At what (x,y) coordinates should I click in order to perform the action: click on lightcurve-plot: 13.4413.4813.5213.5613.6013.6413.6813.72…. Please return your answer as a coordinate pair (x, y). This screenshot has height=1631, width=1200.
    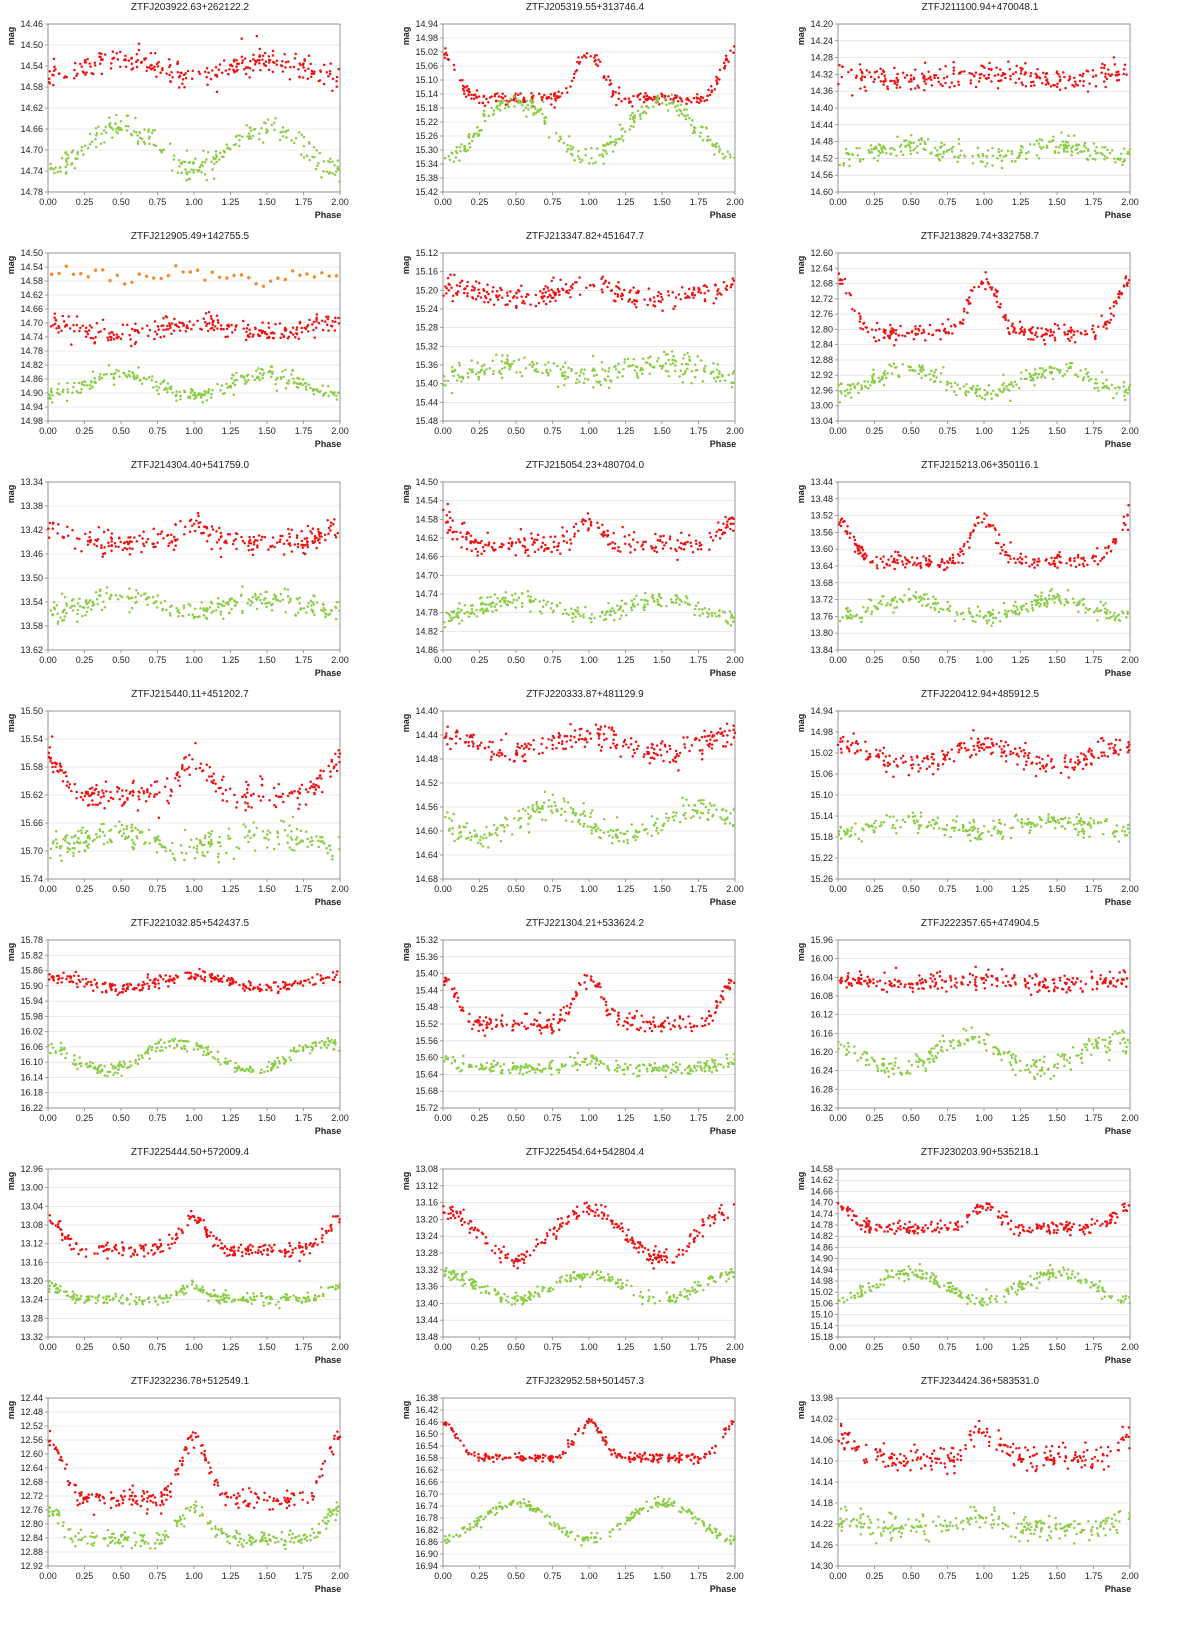
    Looking at the image, I should click on (967, 577).